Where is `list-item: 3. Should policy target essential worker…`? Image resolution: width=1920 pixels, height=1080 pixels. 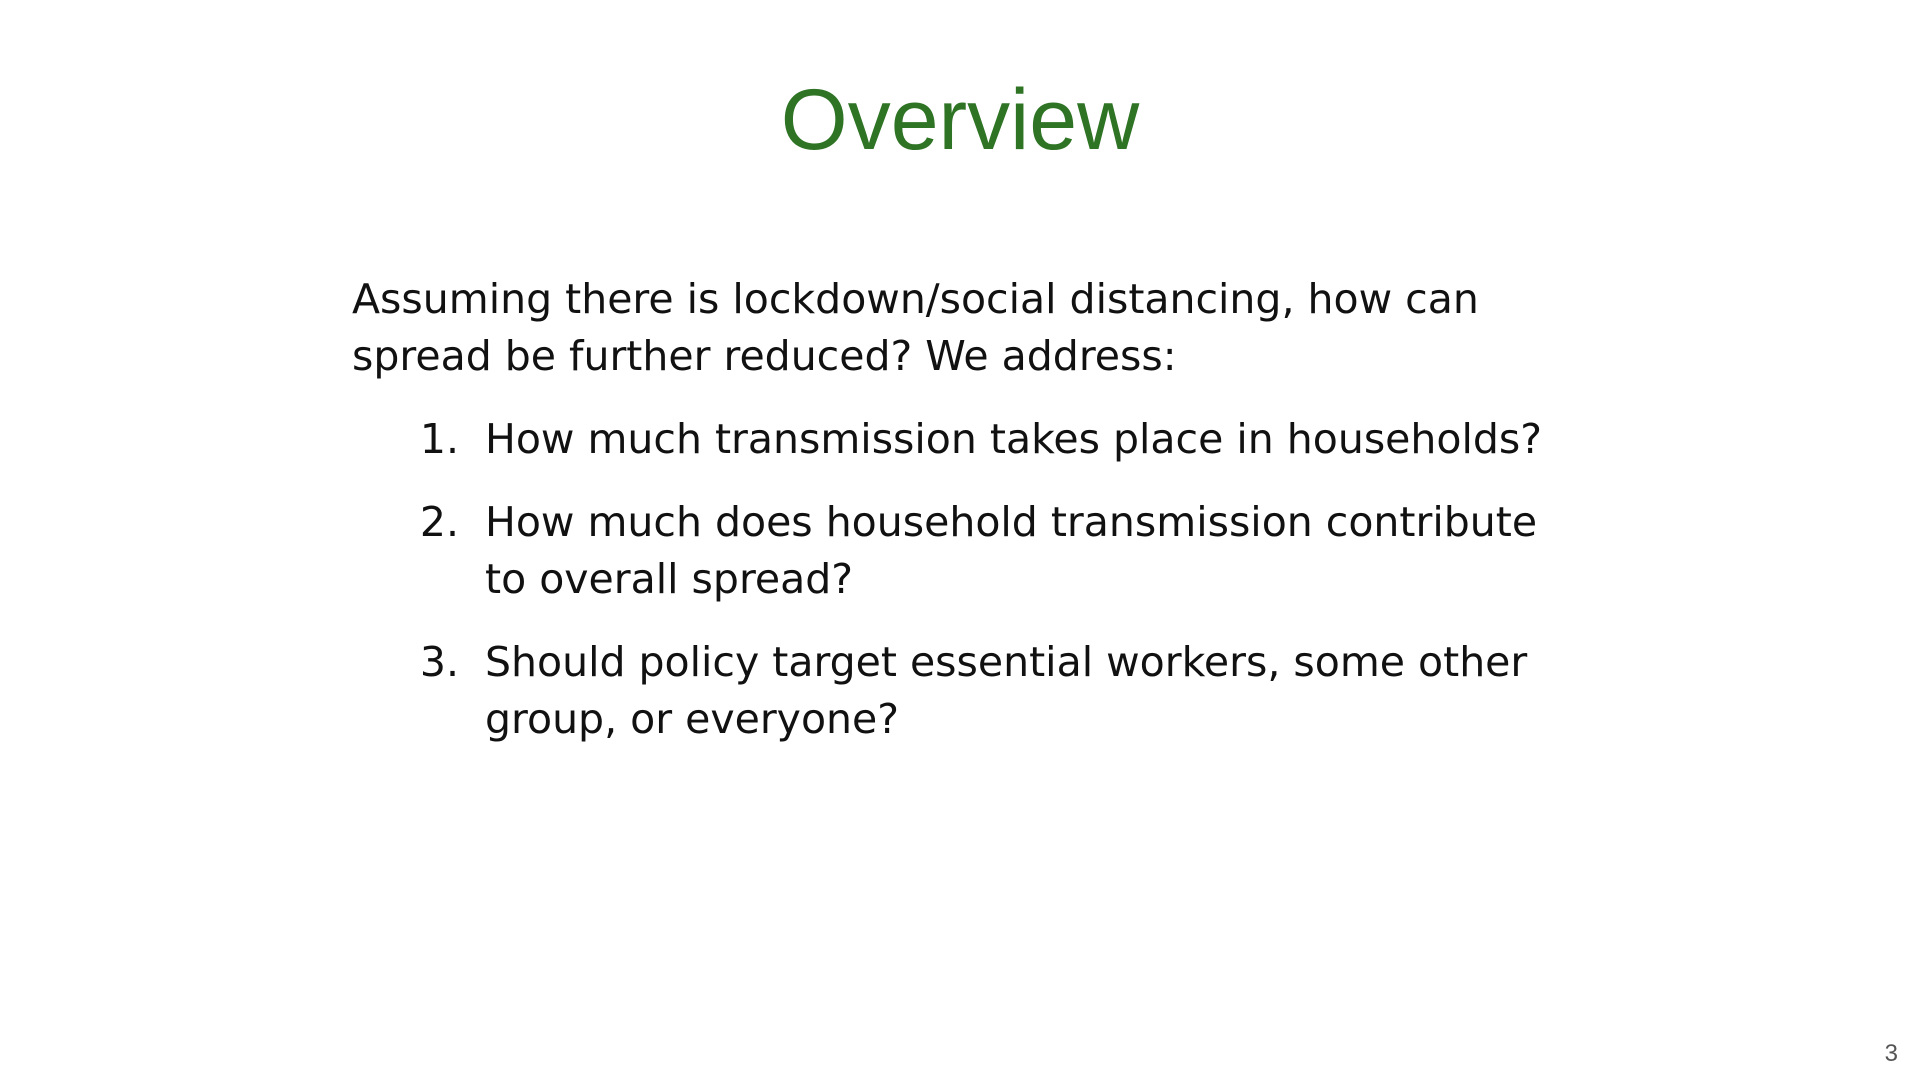 list-item: 3. Should policy target essential worker… is located at coordinates (967, 691).